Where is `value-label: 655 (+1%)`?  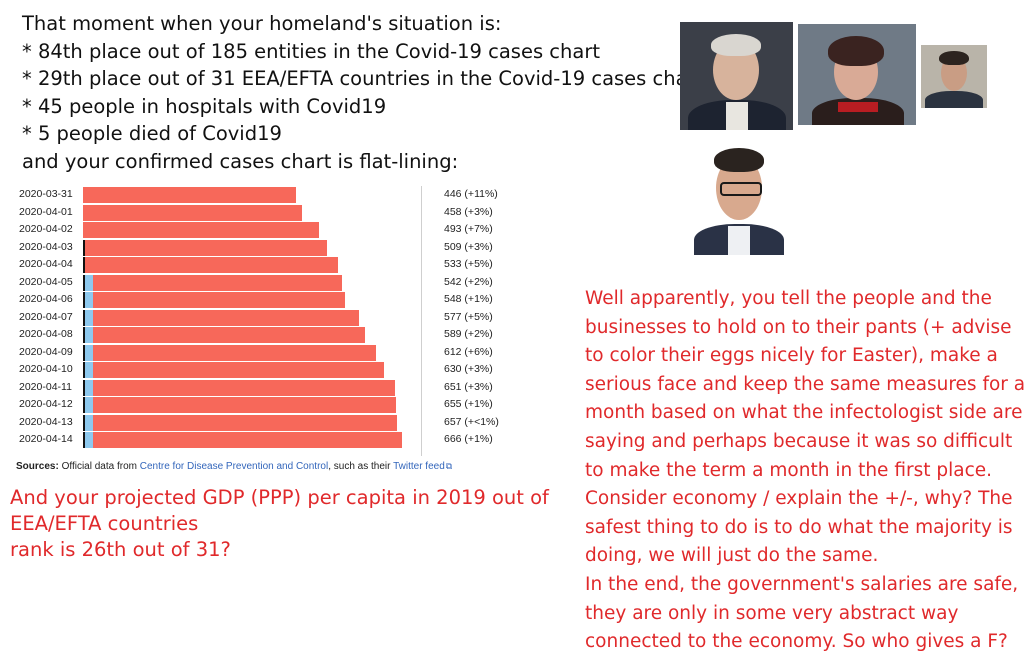
value-label: 655 (+1%) is located at coordinates (468, 404).